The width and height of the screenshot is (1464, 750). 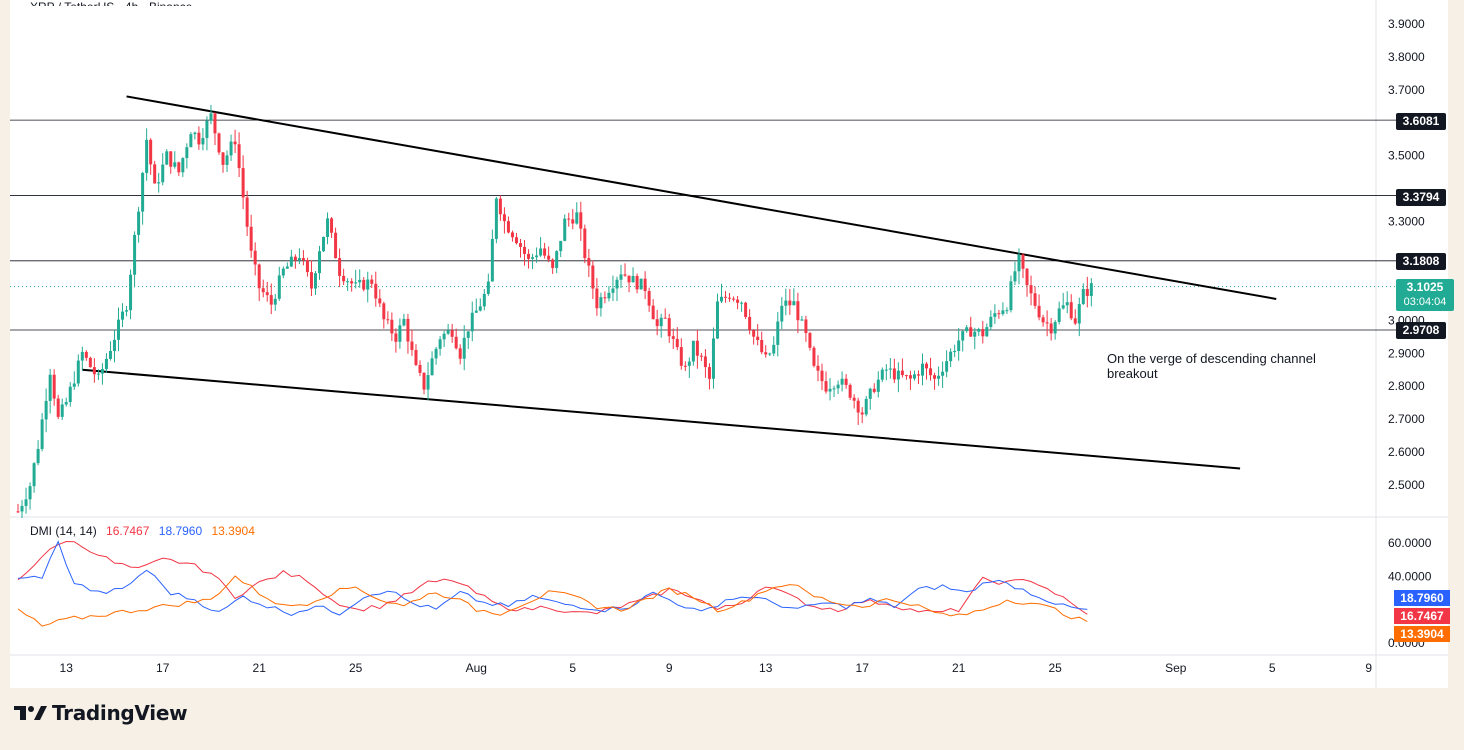 I want to click on price-tick-label: 3.7000, so click(x=1406, y=90).